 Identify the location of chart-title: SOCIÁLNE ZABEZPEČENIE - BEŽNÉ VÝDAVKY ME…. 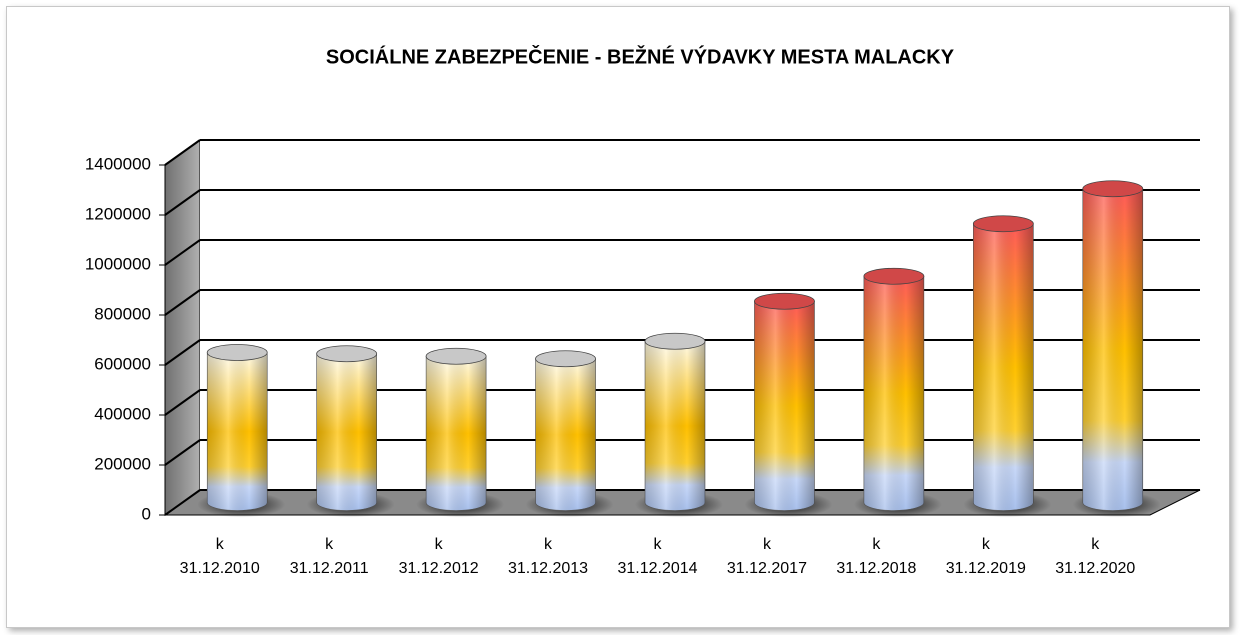
(640, 56).